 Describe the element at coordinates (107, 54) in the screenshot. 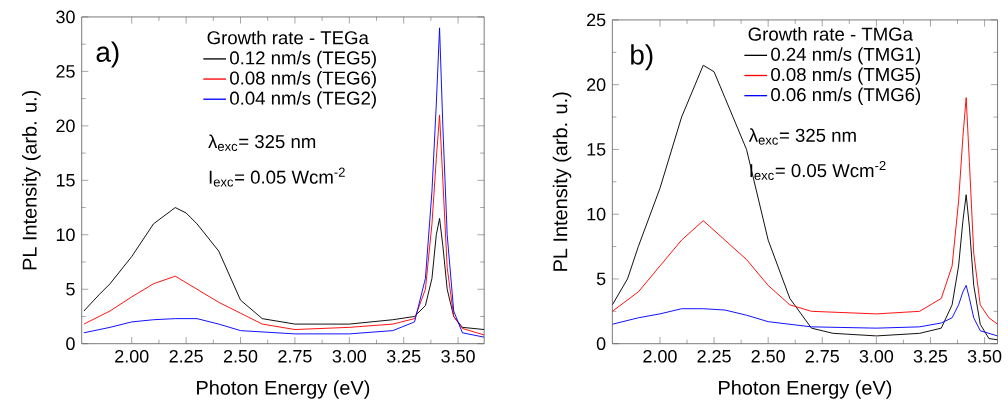

I see `annotation: a)` at that location.